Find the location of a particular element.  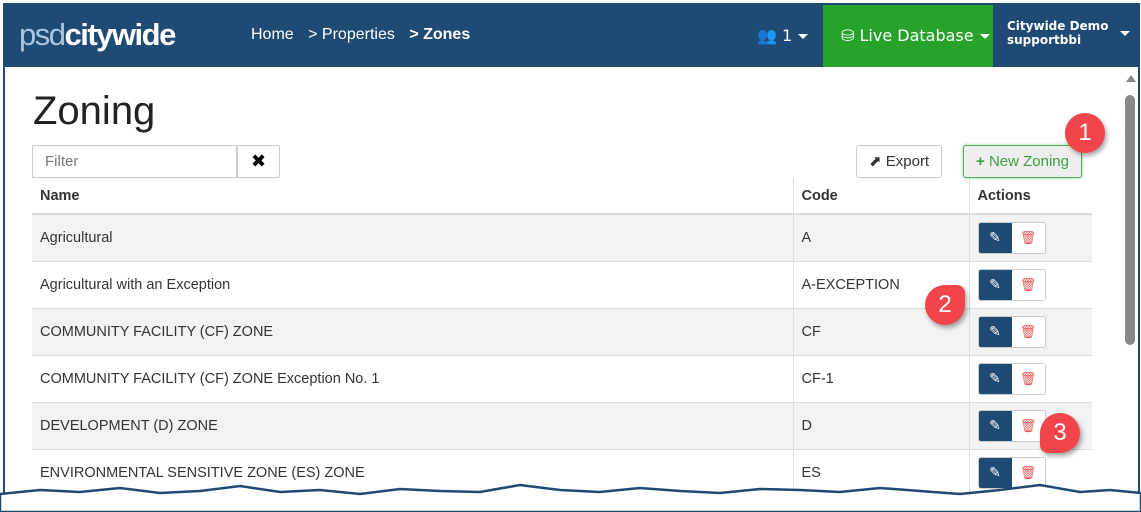

breadcrumb: Home > Properties > Zones is located at coordinates (360, 35).